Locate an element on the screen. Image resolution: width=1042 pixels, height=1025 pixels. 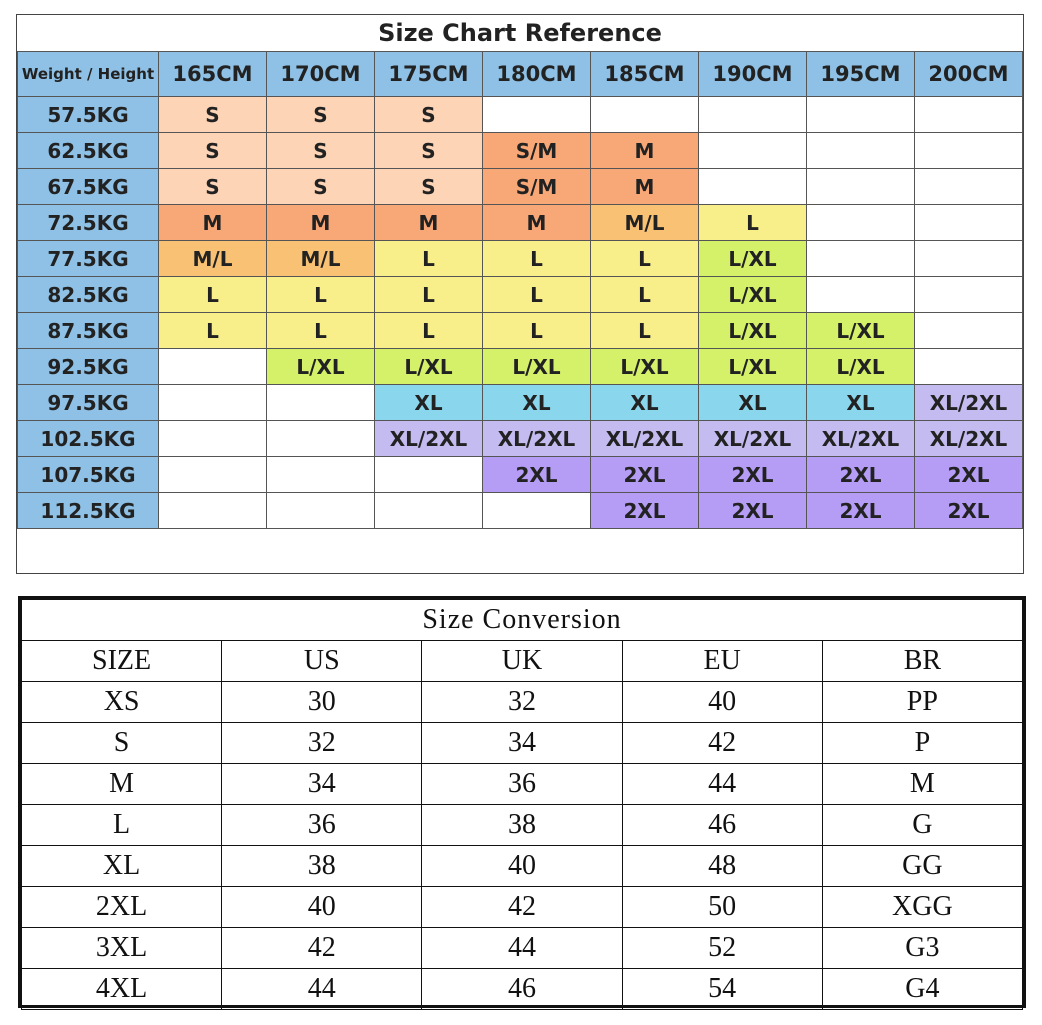
table-row: XS 30 32 40 PP is located at coordinates (522, 702).